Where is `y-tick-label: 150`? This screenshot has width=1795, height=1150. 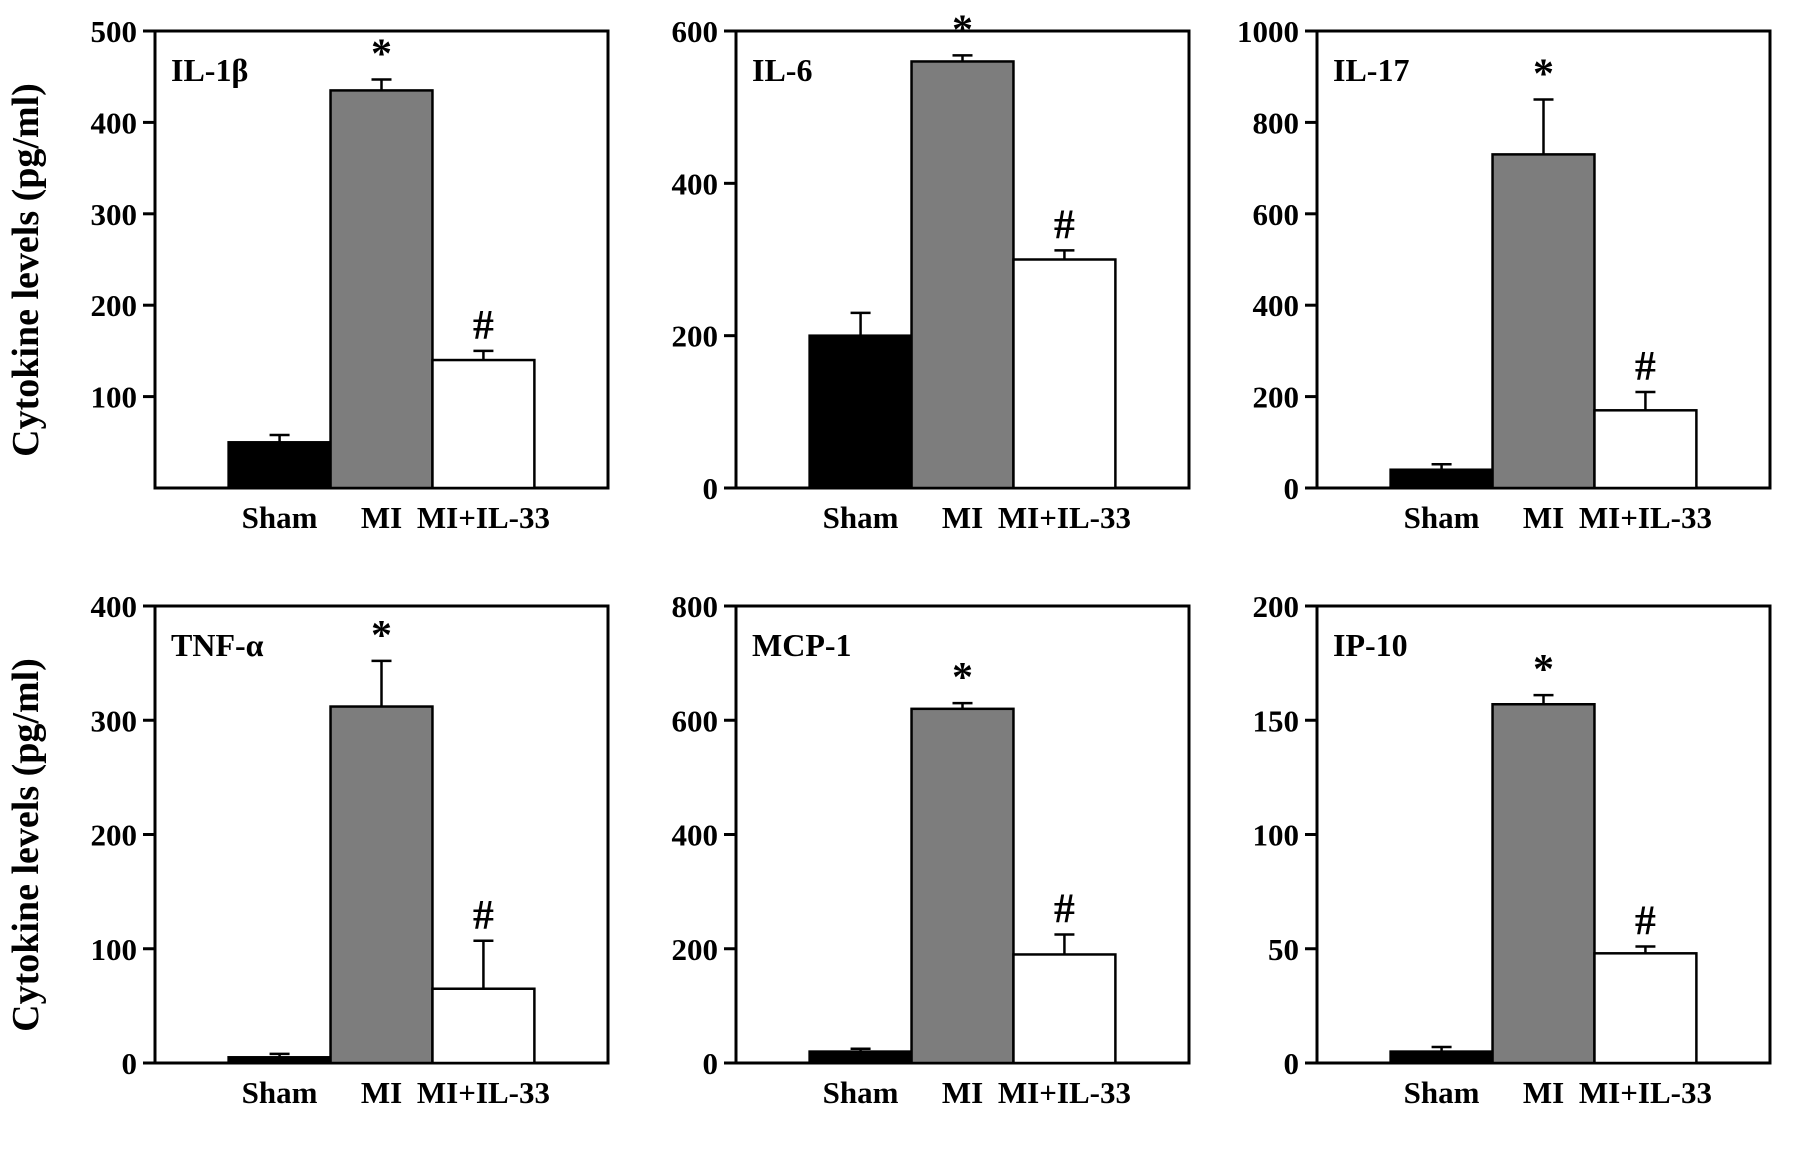
y-tick-label: 150 is located at coordinates (1276, 720).